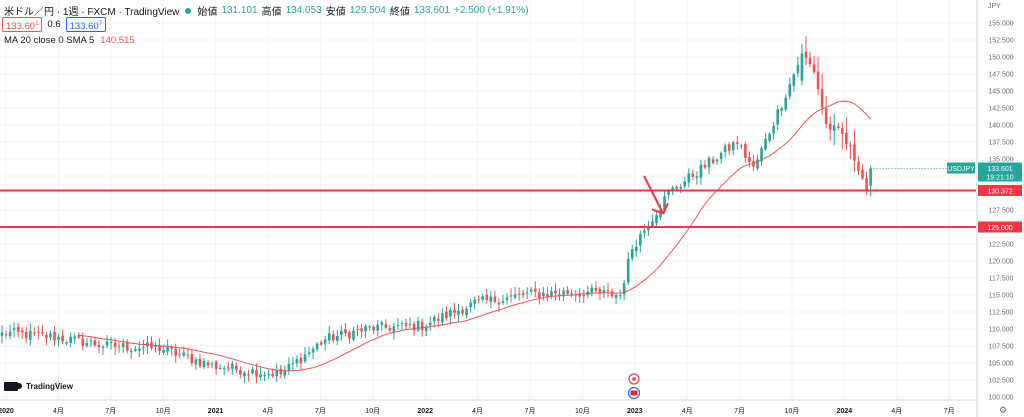 This screenshot has width=1024, height=417. I want to click on price-tick-label: 155.000, so click(1000, 24).